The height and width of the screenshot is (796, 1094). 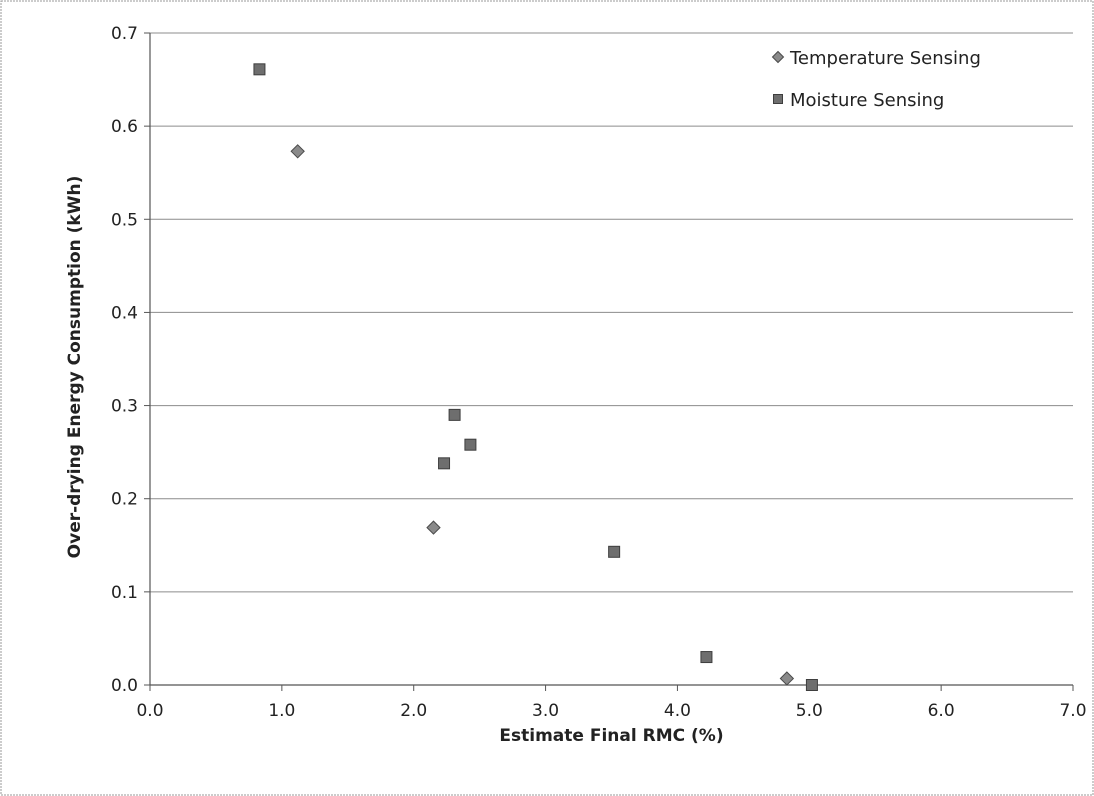 I want to click on y-tick-label: 0.6, so click(x=124, y=127).